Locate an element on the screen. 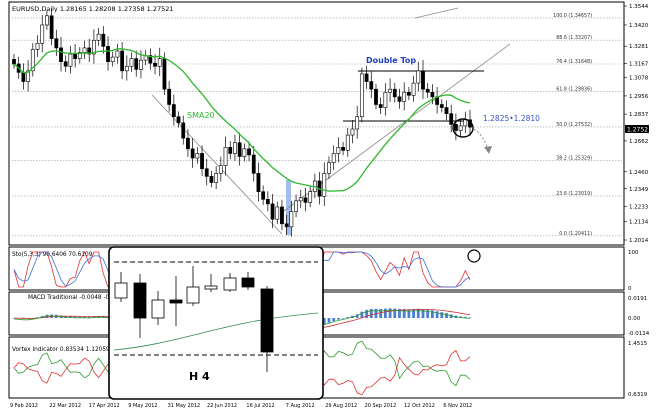 The height and width of the screenshot is (417, 669). top-diagonal is located at coordinates (436, 13).